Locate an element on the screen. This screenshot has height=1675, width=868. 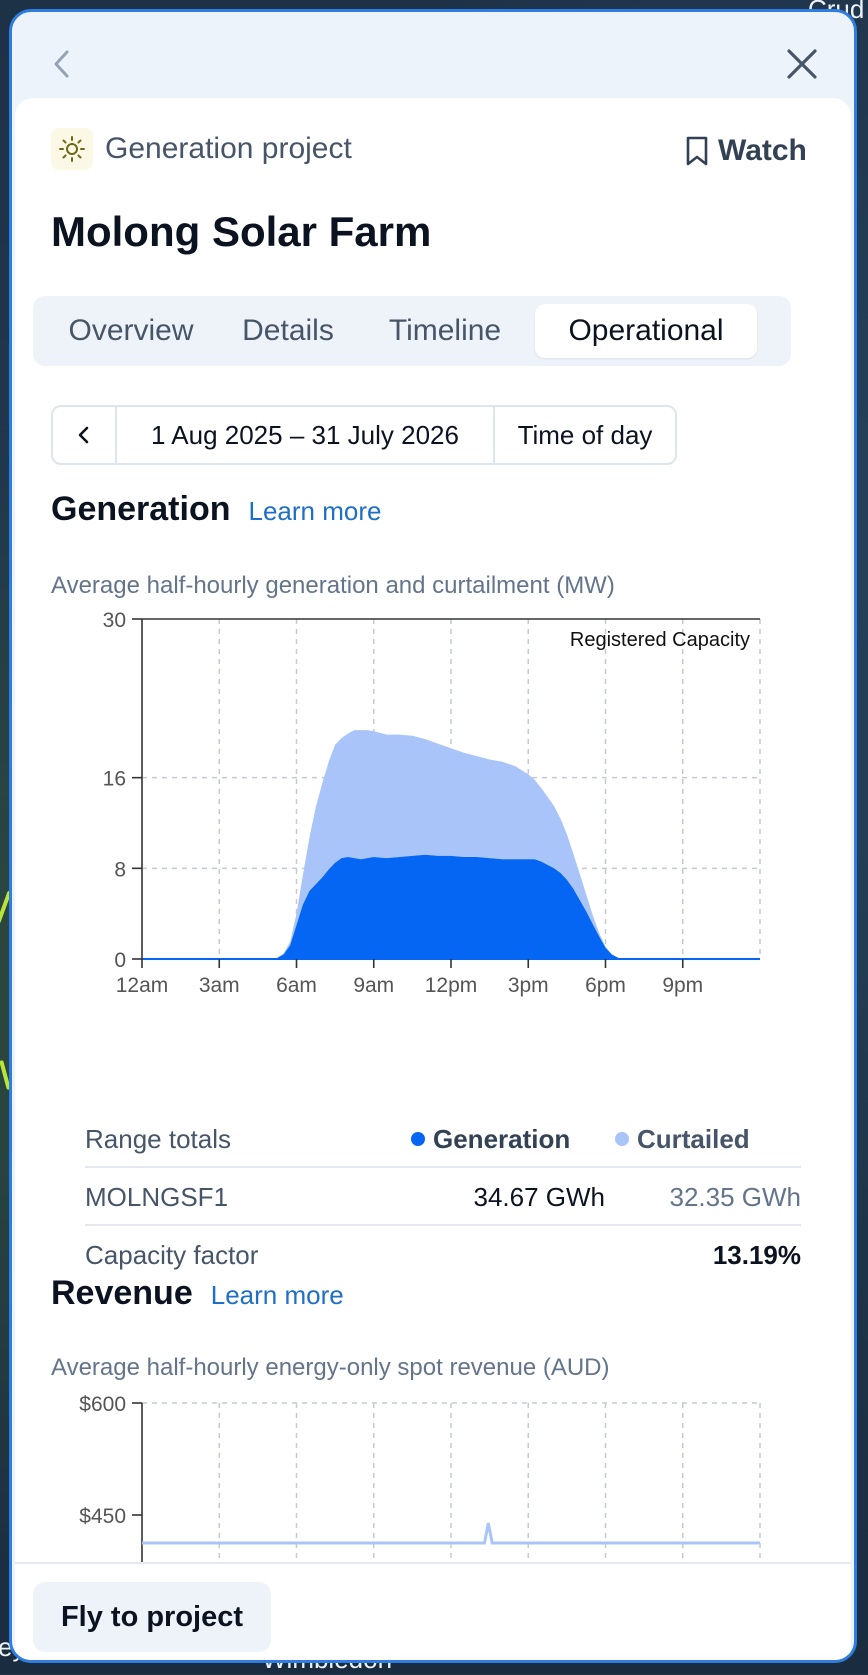
table-header-row: Range totals Generation Curtailed is located at coordinates (443, 1139).